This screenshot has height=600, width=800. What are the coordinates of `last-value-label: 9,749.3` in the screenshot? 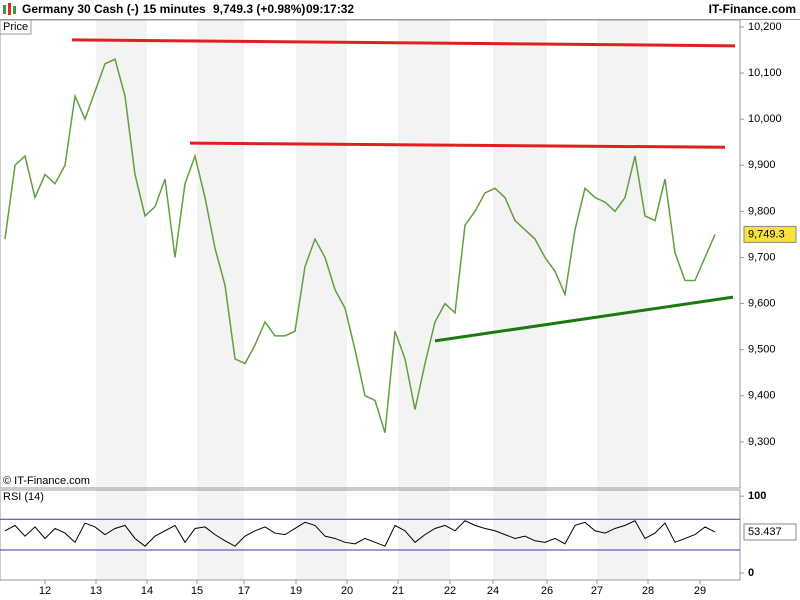 It's located at (766, 234).